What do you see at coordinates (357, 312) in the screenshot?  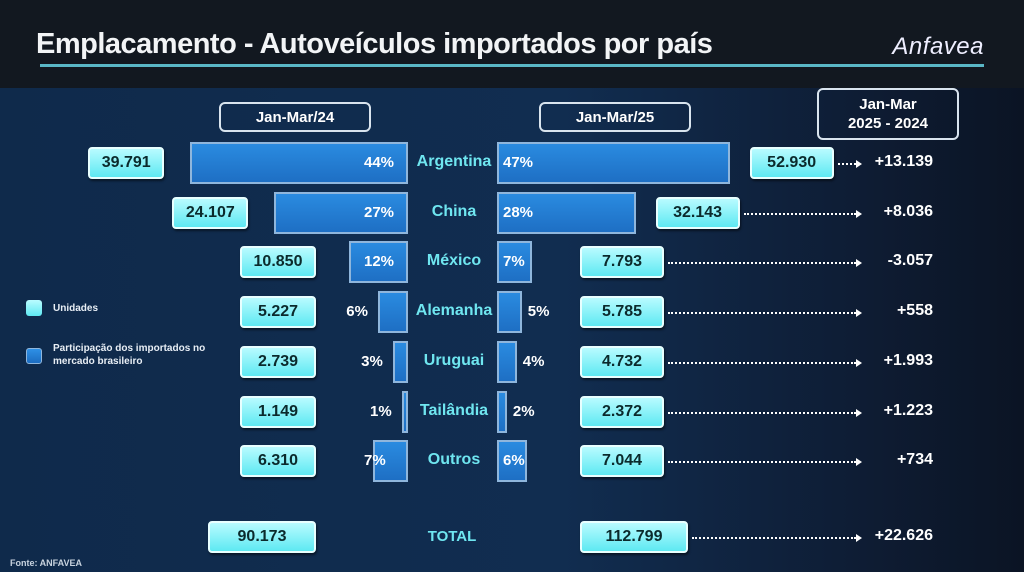 I see `pct-label-2024: 6%` at bounding box center [357, 312].